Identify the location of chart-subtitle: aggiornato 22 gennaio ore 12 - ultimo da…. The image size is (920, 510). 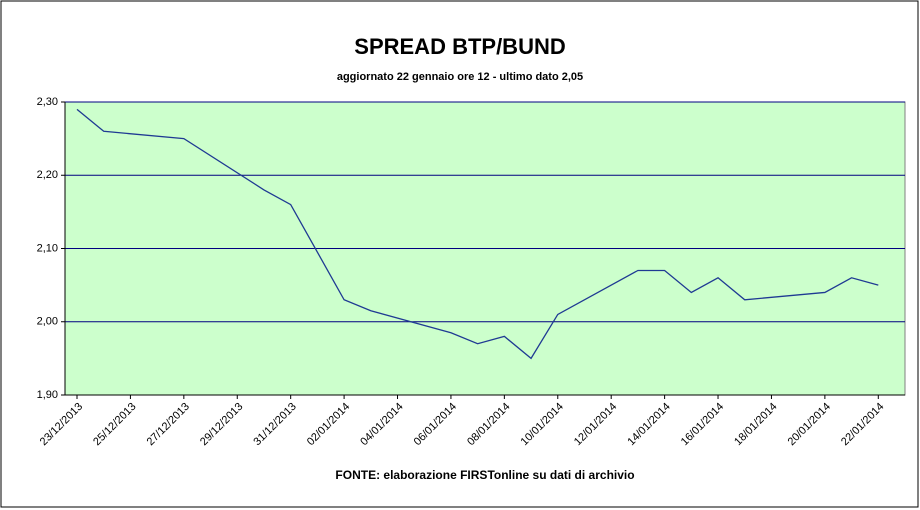
(460, 77).